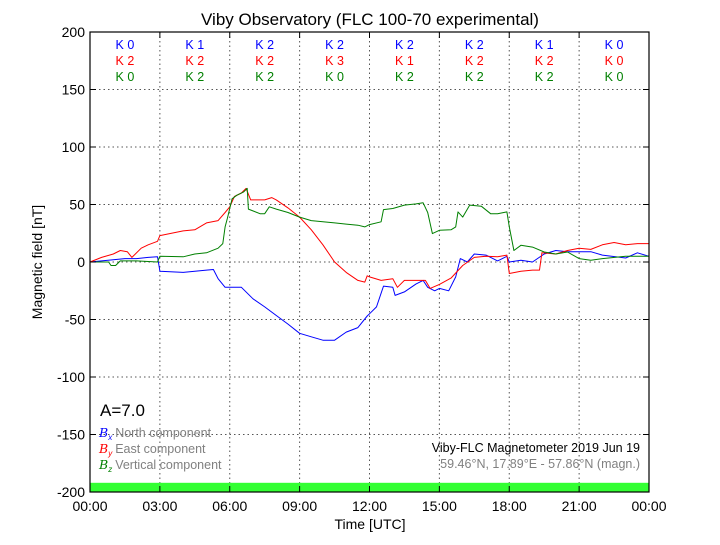 The width and height of the screenshot is (720, 545). I want to click on y-tick-label: 150, so click(74, 90).